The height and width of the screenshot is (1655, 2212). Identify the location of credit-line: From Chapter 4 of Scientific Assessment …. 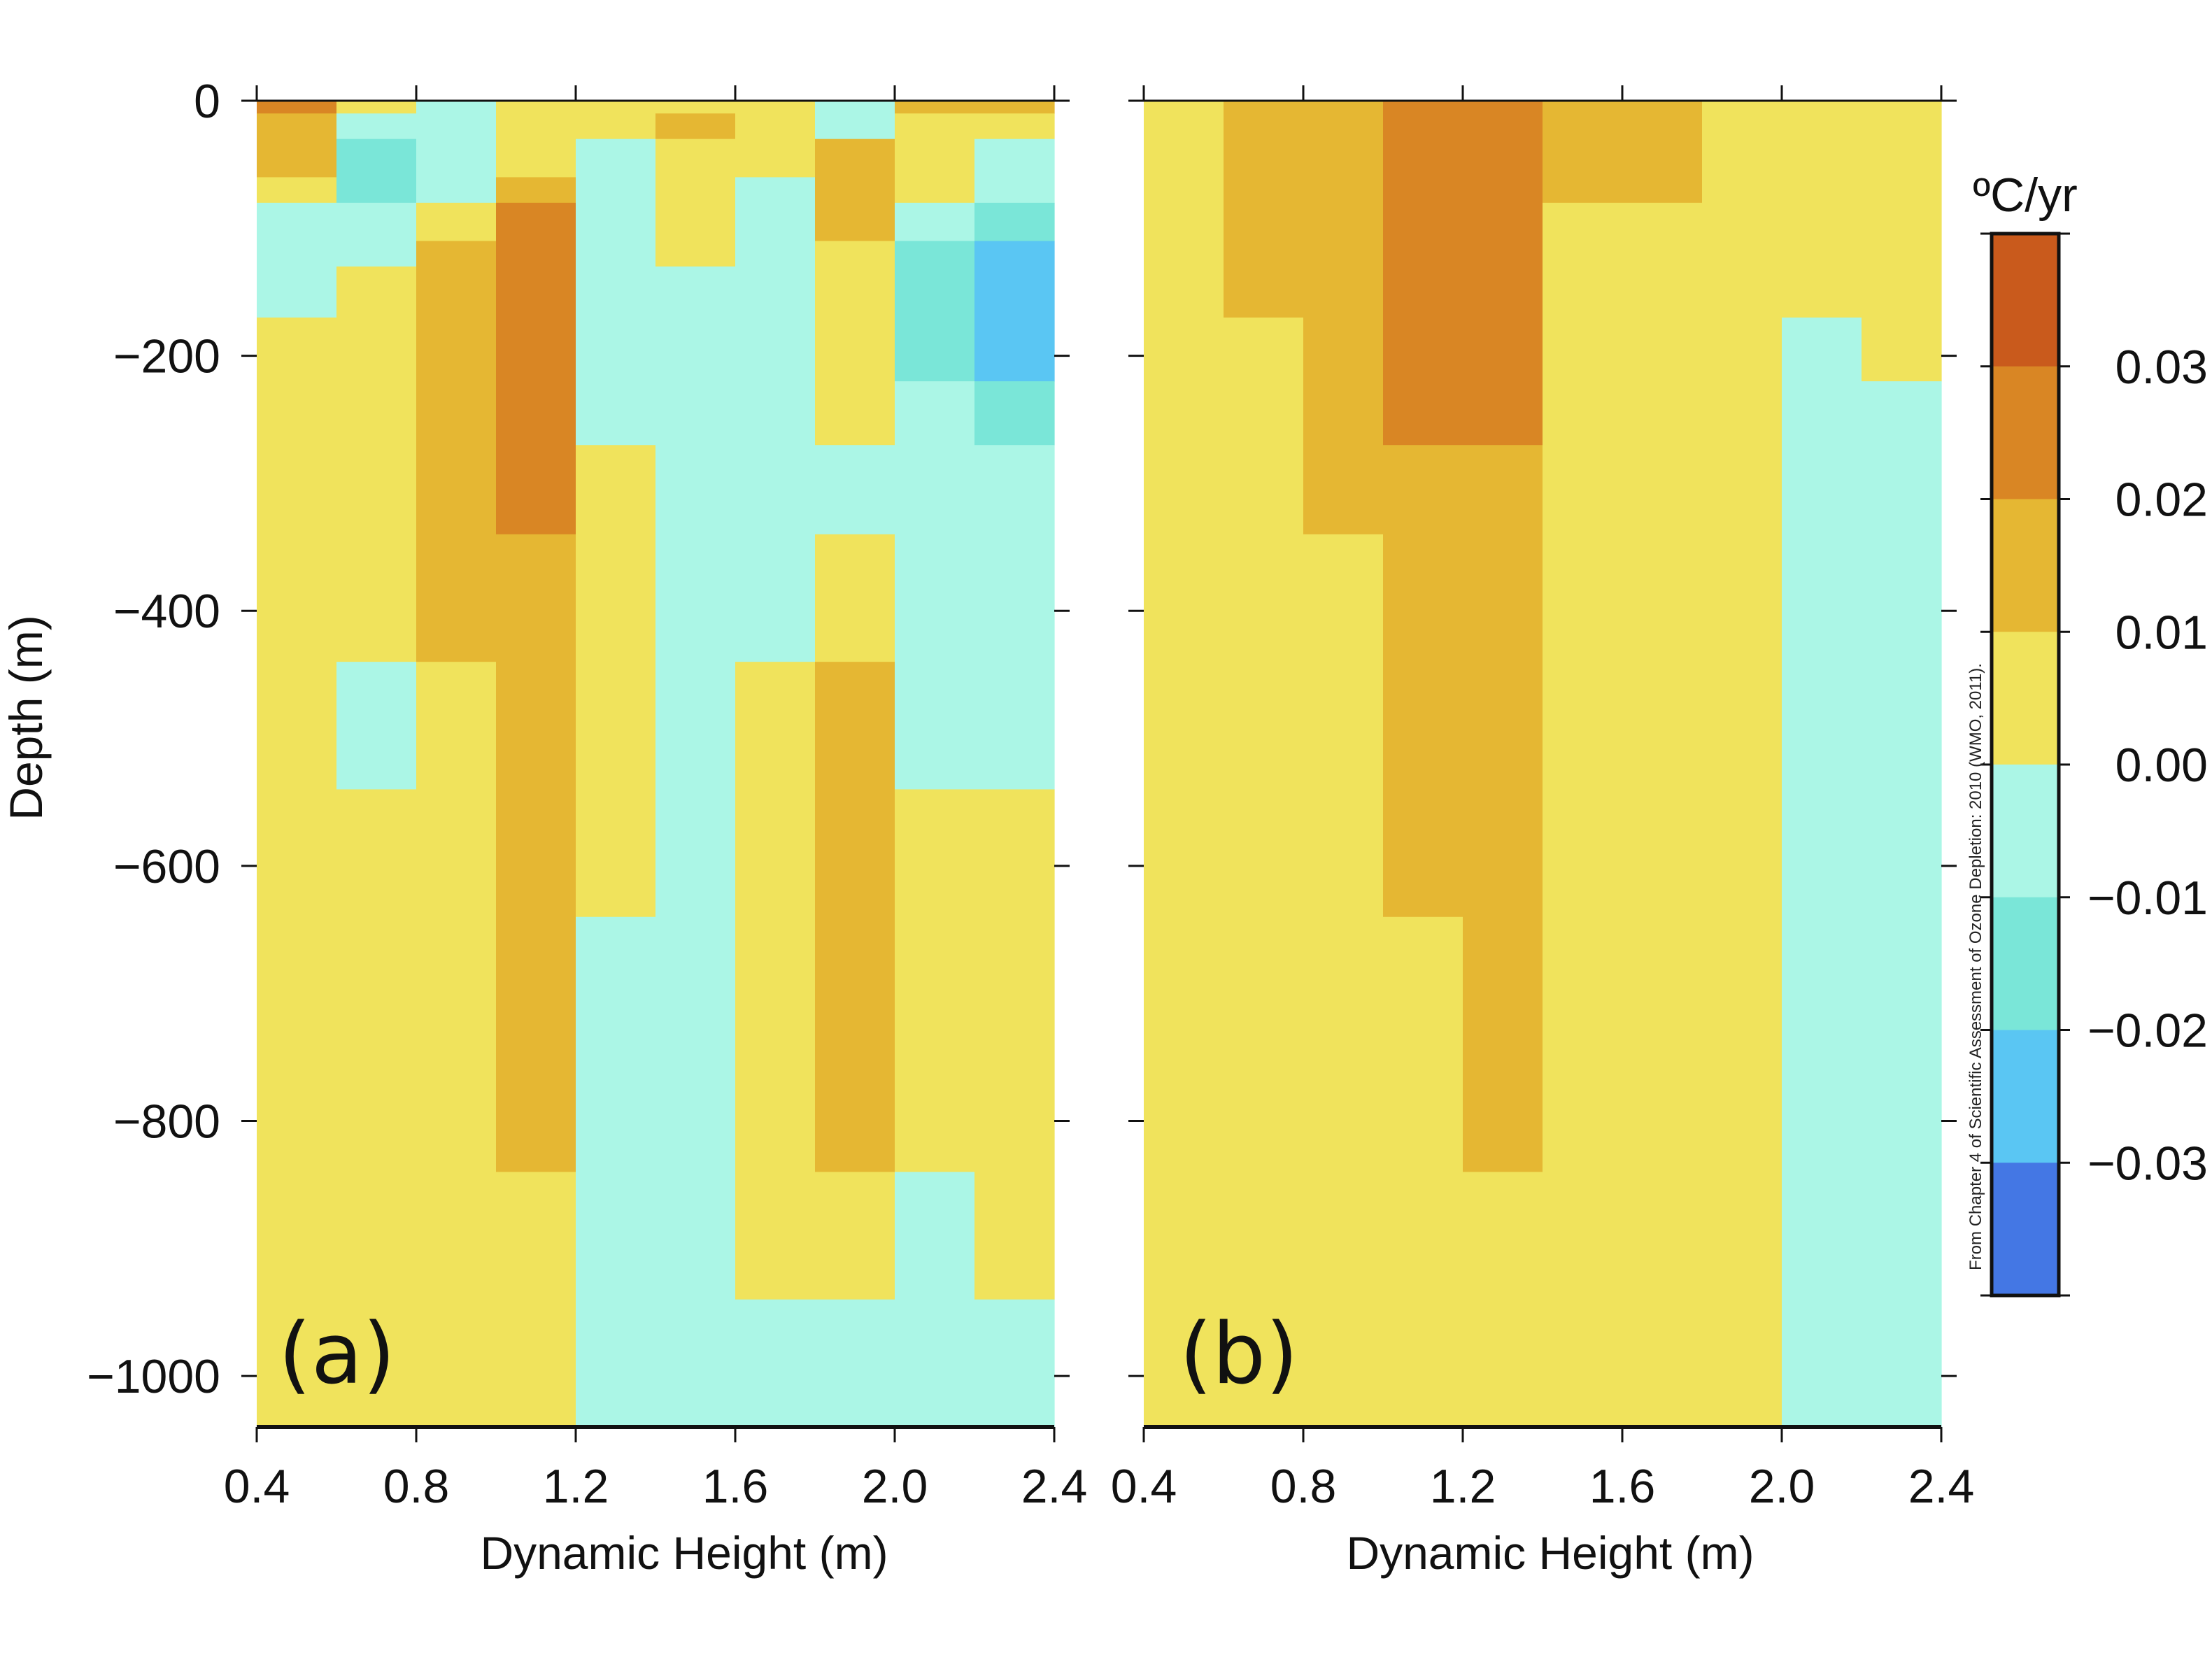
(1975, 967).